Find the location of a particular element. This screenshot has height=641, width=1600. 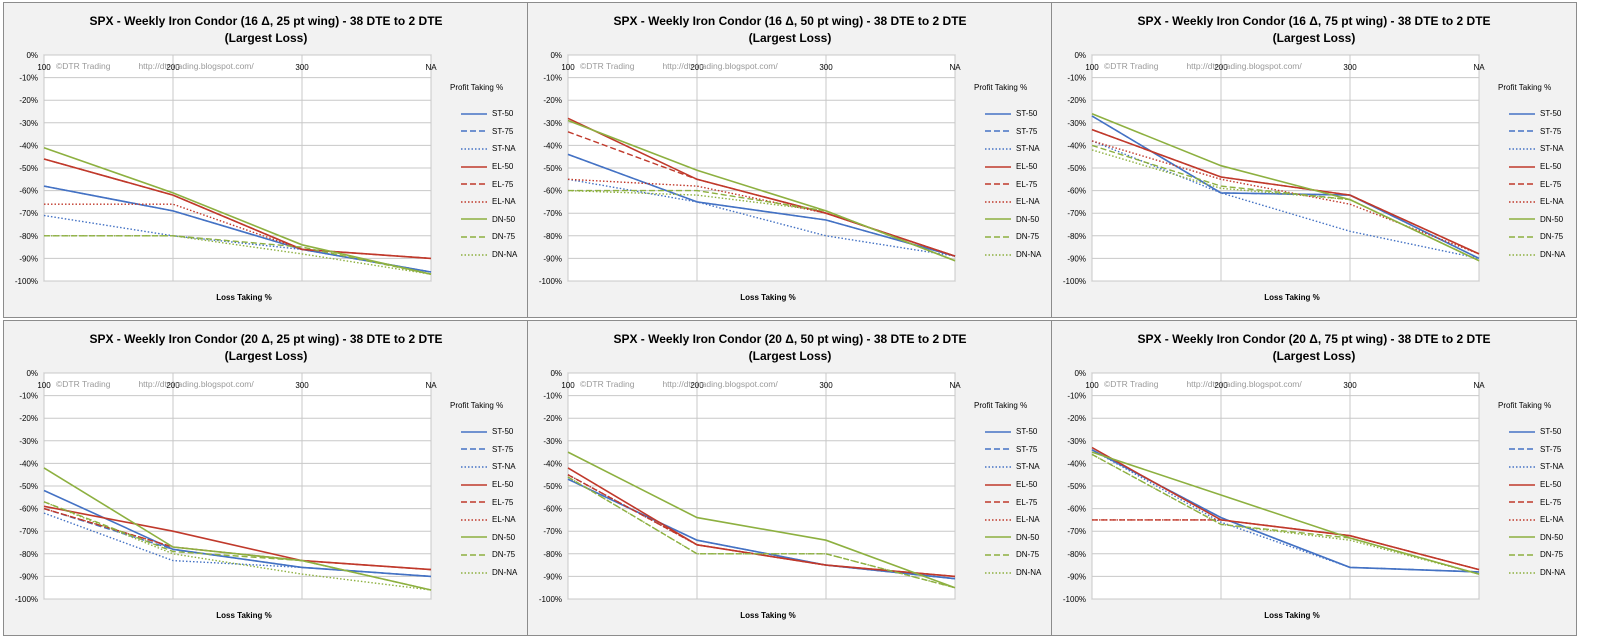

y-tick-label: 0% is located at coordinates (32, 55).